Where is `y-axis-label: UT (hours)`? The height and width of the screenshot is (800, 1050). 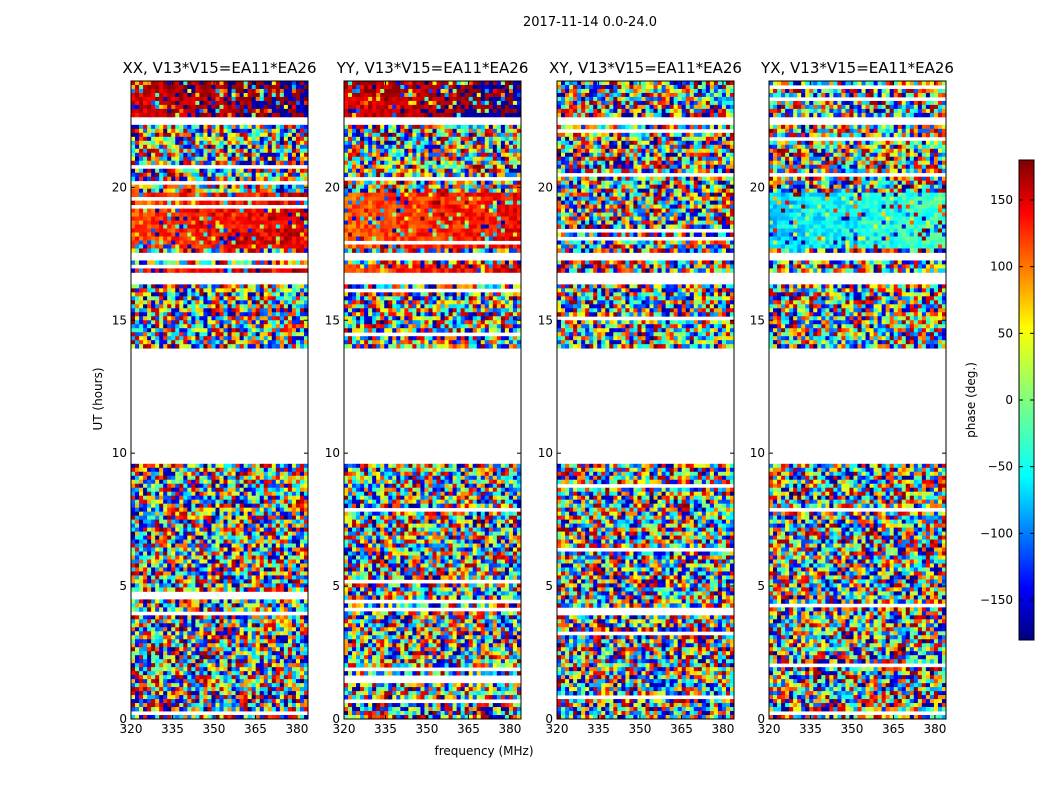 y-axis-label: UT (hours) is located at coordinates (98, 398).